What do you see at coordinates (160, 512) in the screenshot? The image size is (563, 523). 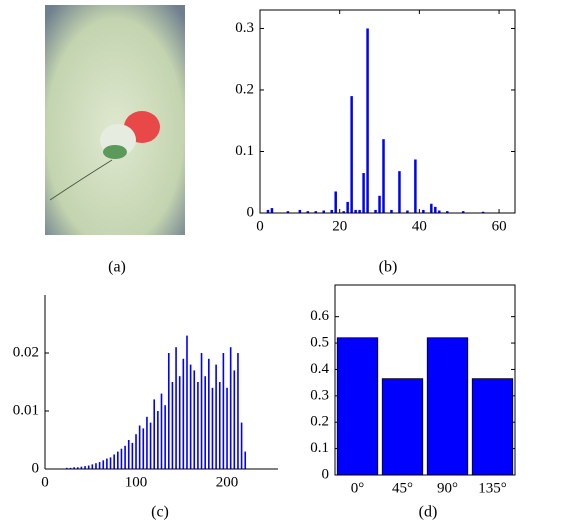 I see `caption: (c)` at bounding box center [160, 512].